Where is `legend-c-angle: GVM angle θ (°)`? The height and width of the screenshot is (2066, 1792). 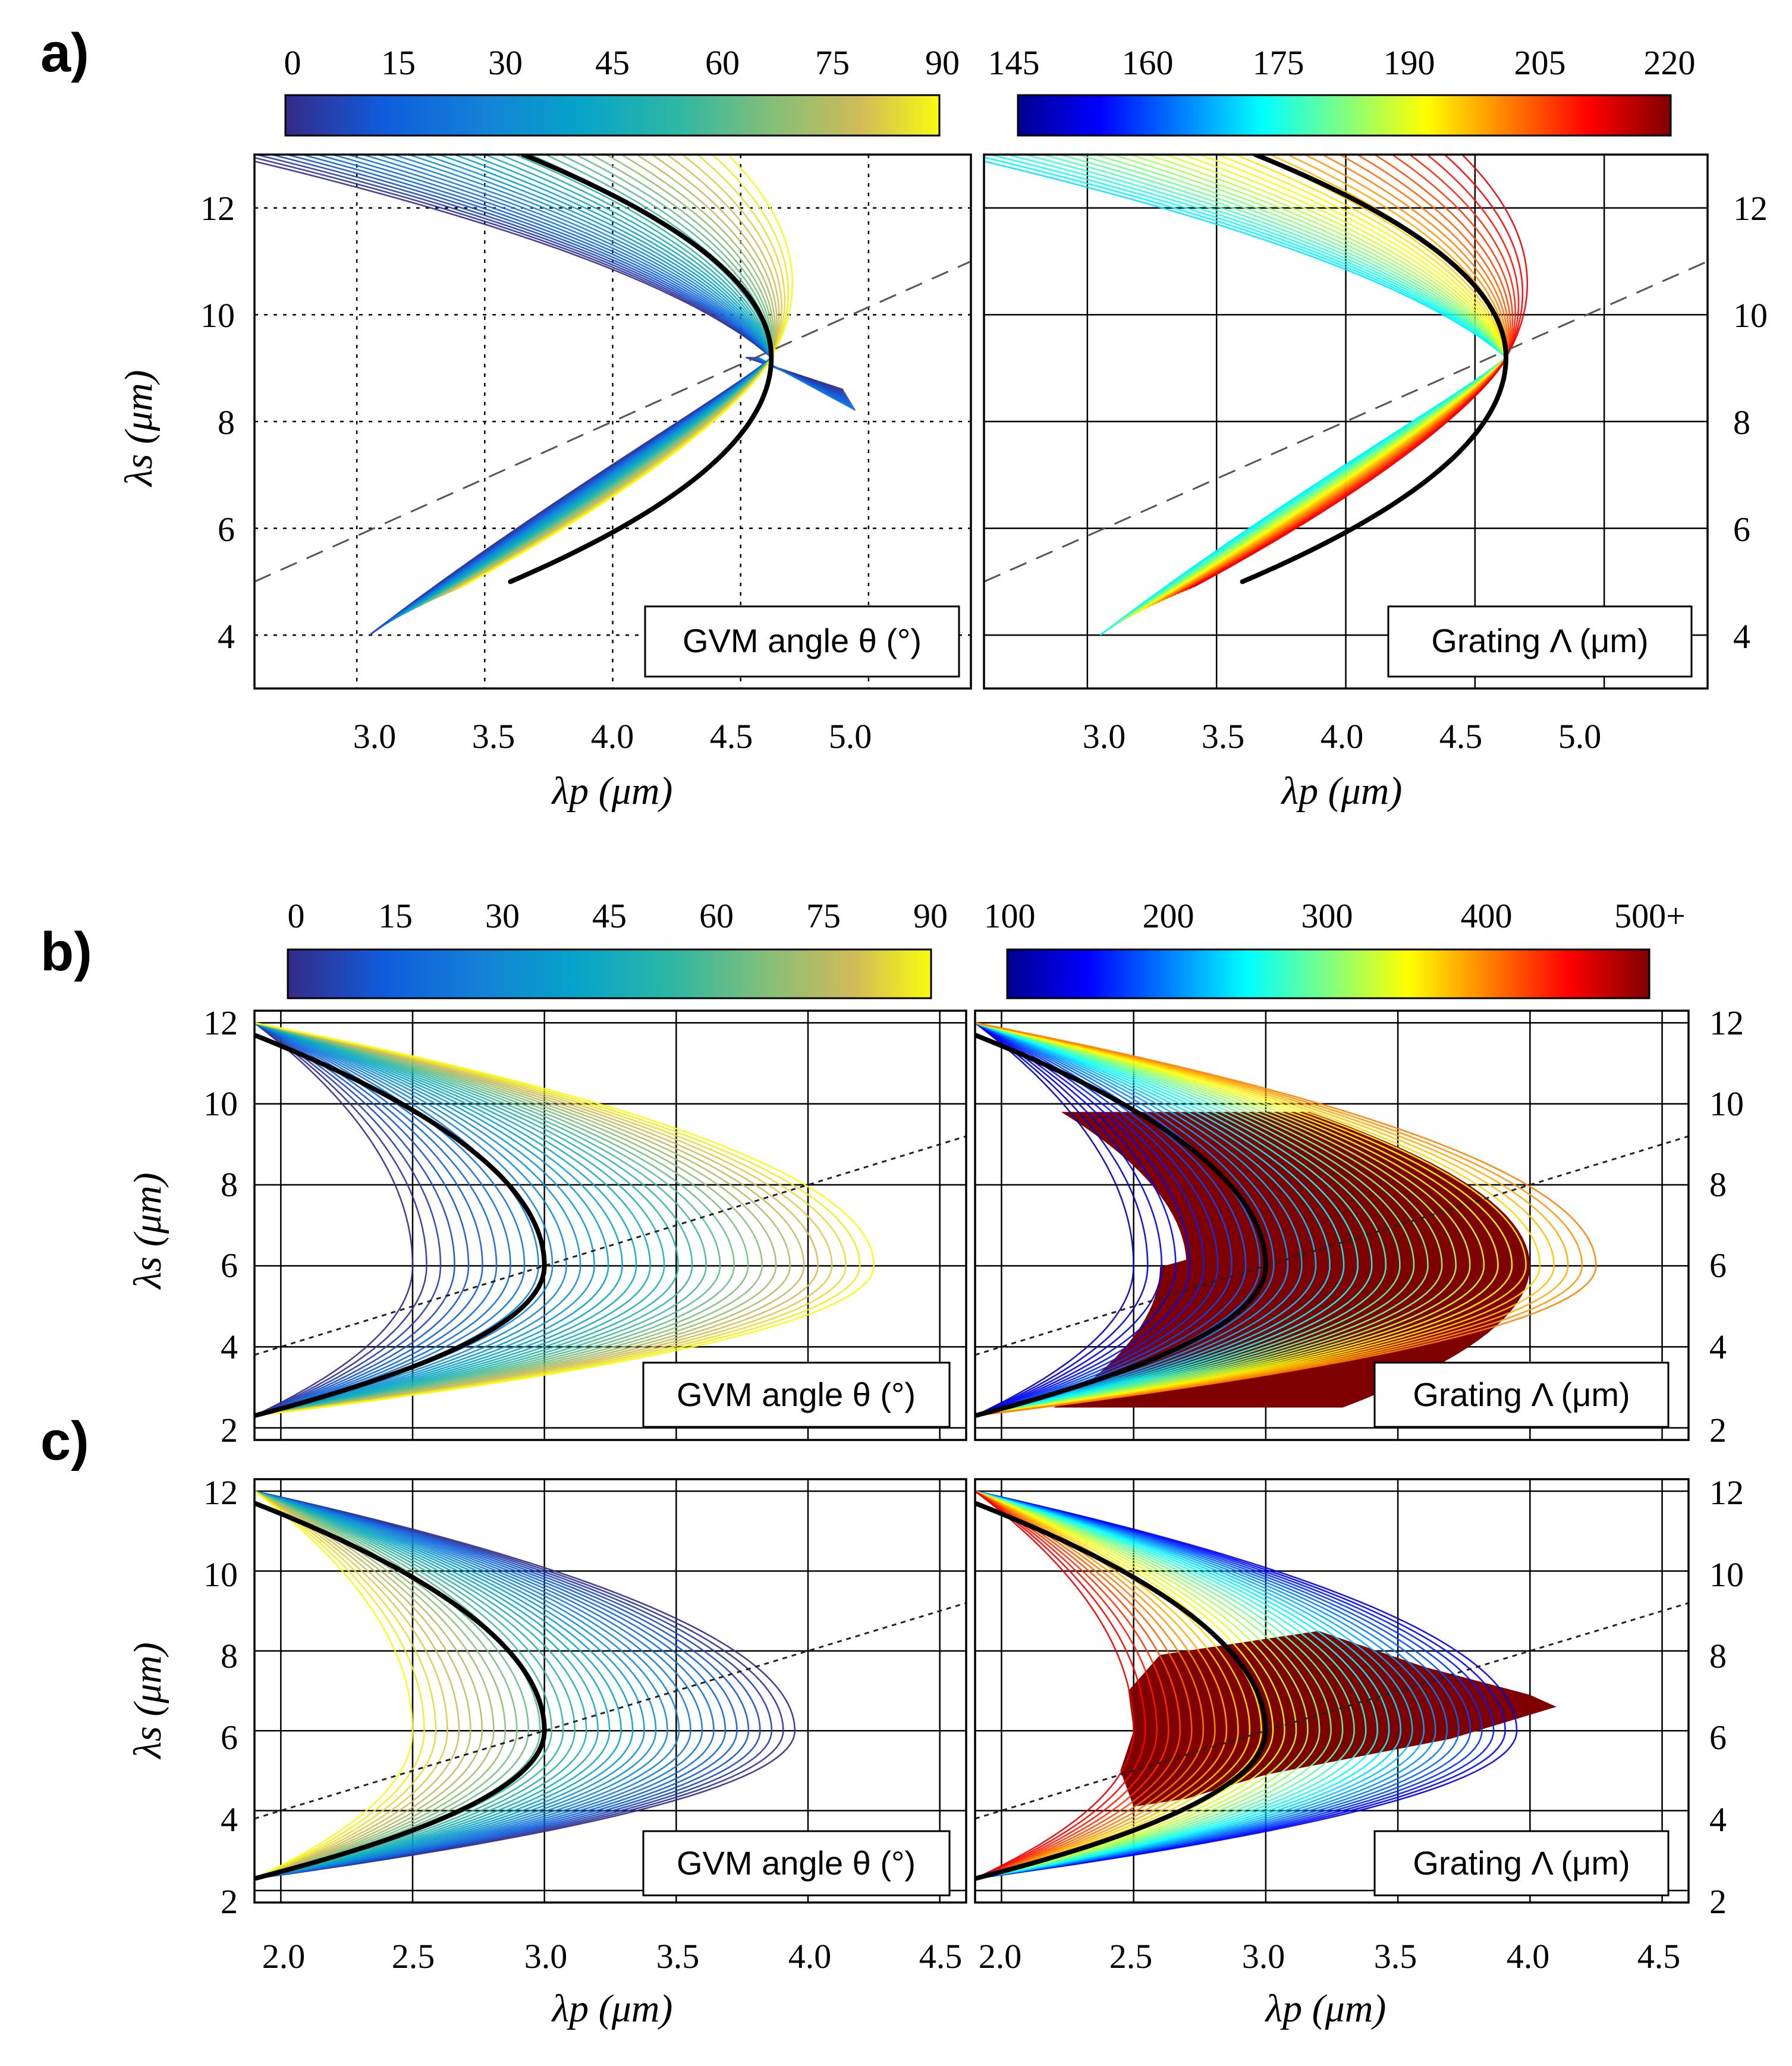 legend-c-angle: GVM angle θ (°) is located at coordinates (796, 1863).